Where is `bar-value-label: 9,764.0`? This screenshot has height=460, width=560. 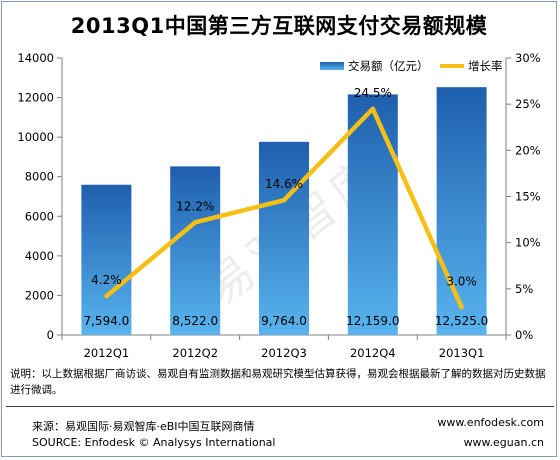
bar-value-label: 9,764.0 is located at coordinates (284, 321).